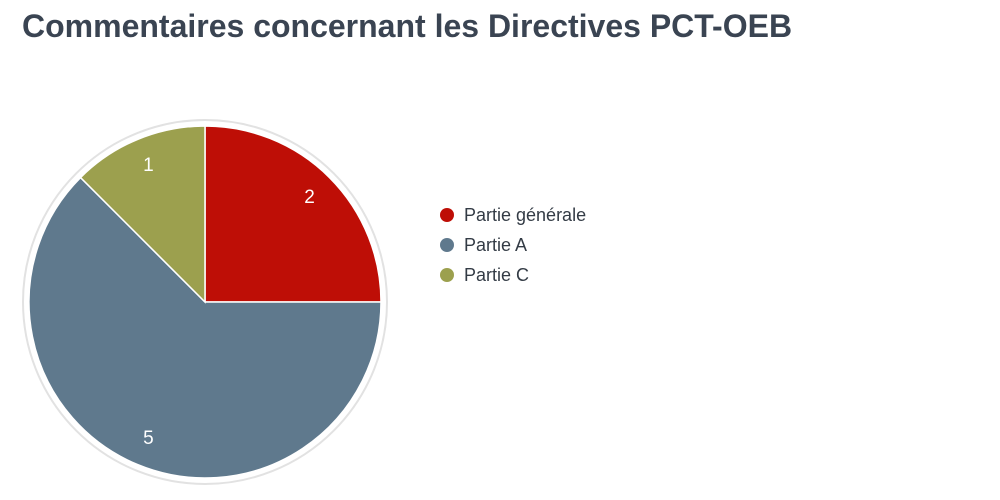 This screenshot has height=500, width=1000. What do you see at coordinates (495, 245) in the screenshot?
I see `legend-label: Partie A` at bounding box center [495, 245].